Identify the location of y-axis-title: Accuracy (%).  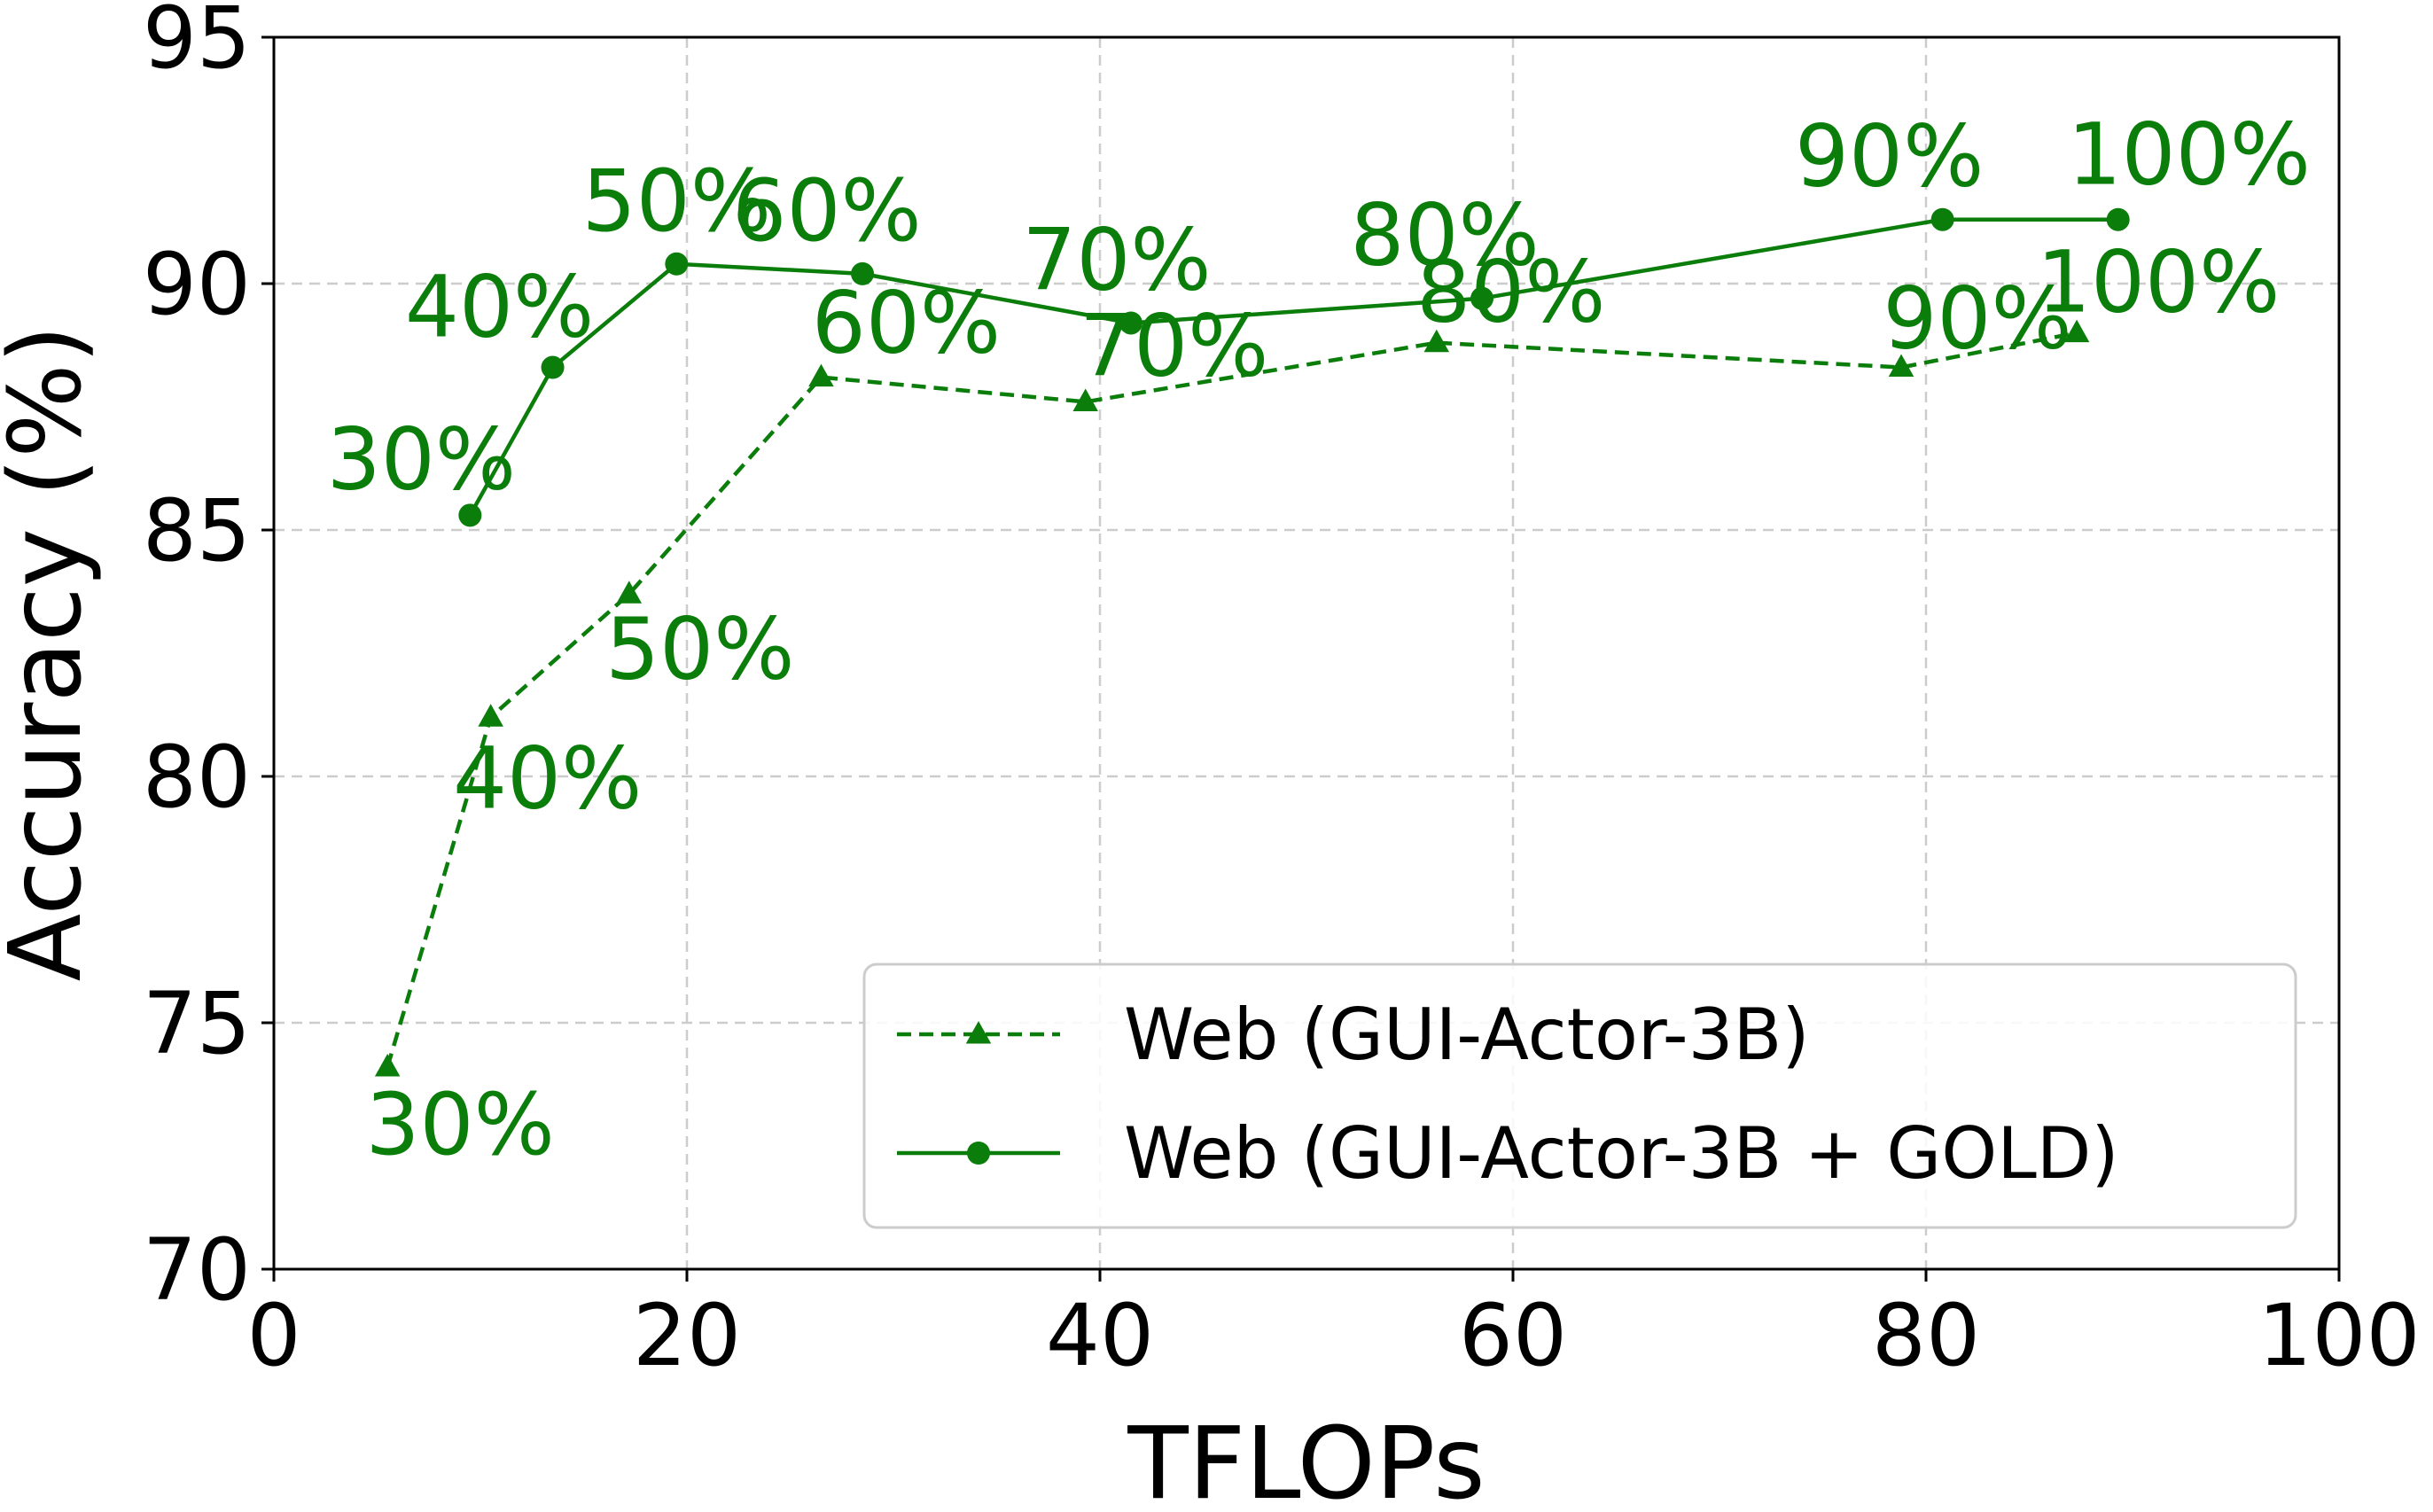
(52, 653).